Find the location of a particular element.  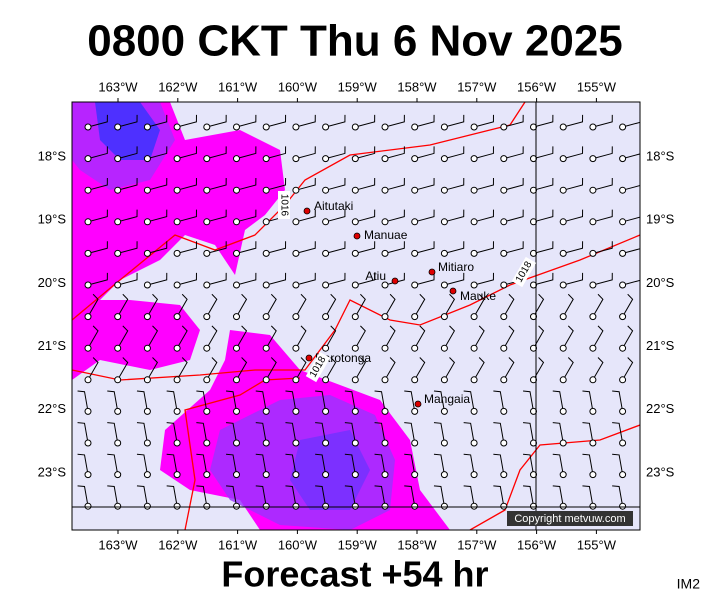

place-label: Mangaia is located at coordinates (447, 399).